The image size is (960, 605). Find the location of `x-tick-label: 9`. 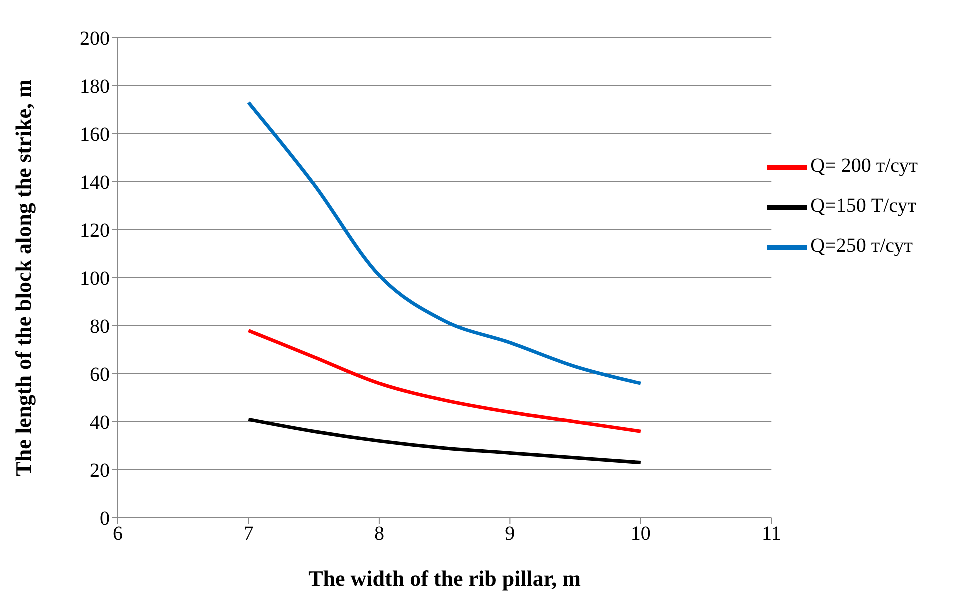

x-tick-label: 9 is located at coordinates (510, 534).